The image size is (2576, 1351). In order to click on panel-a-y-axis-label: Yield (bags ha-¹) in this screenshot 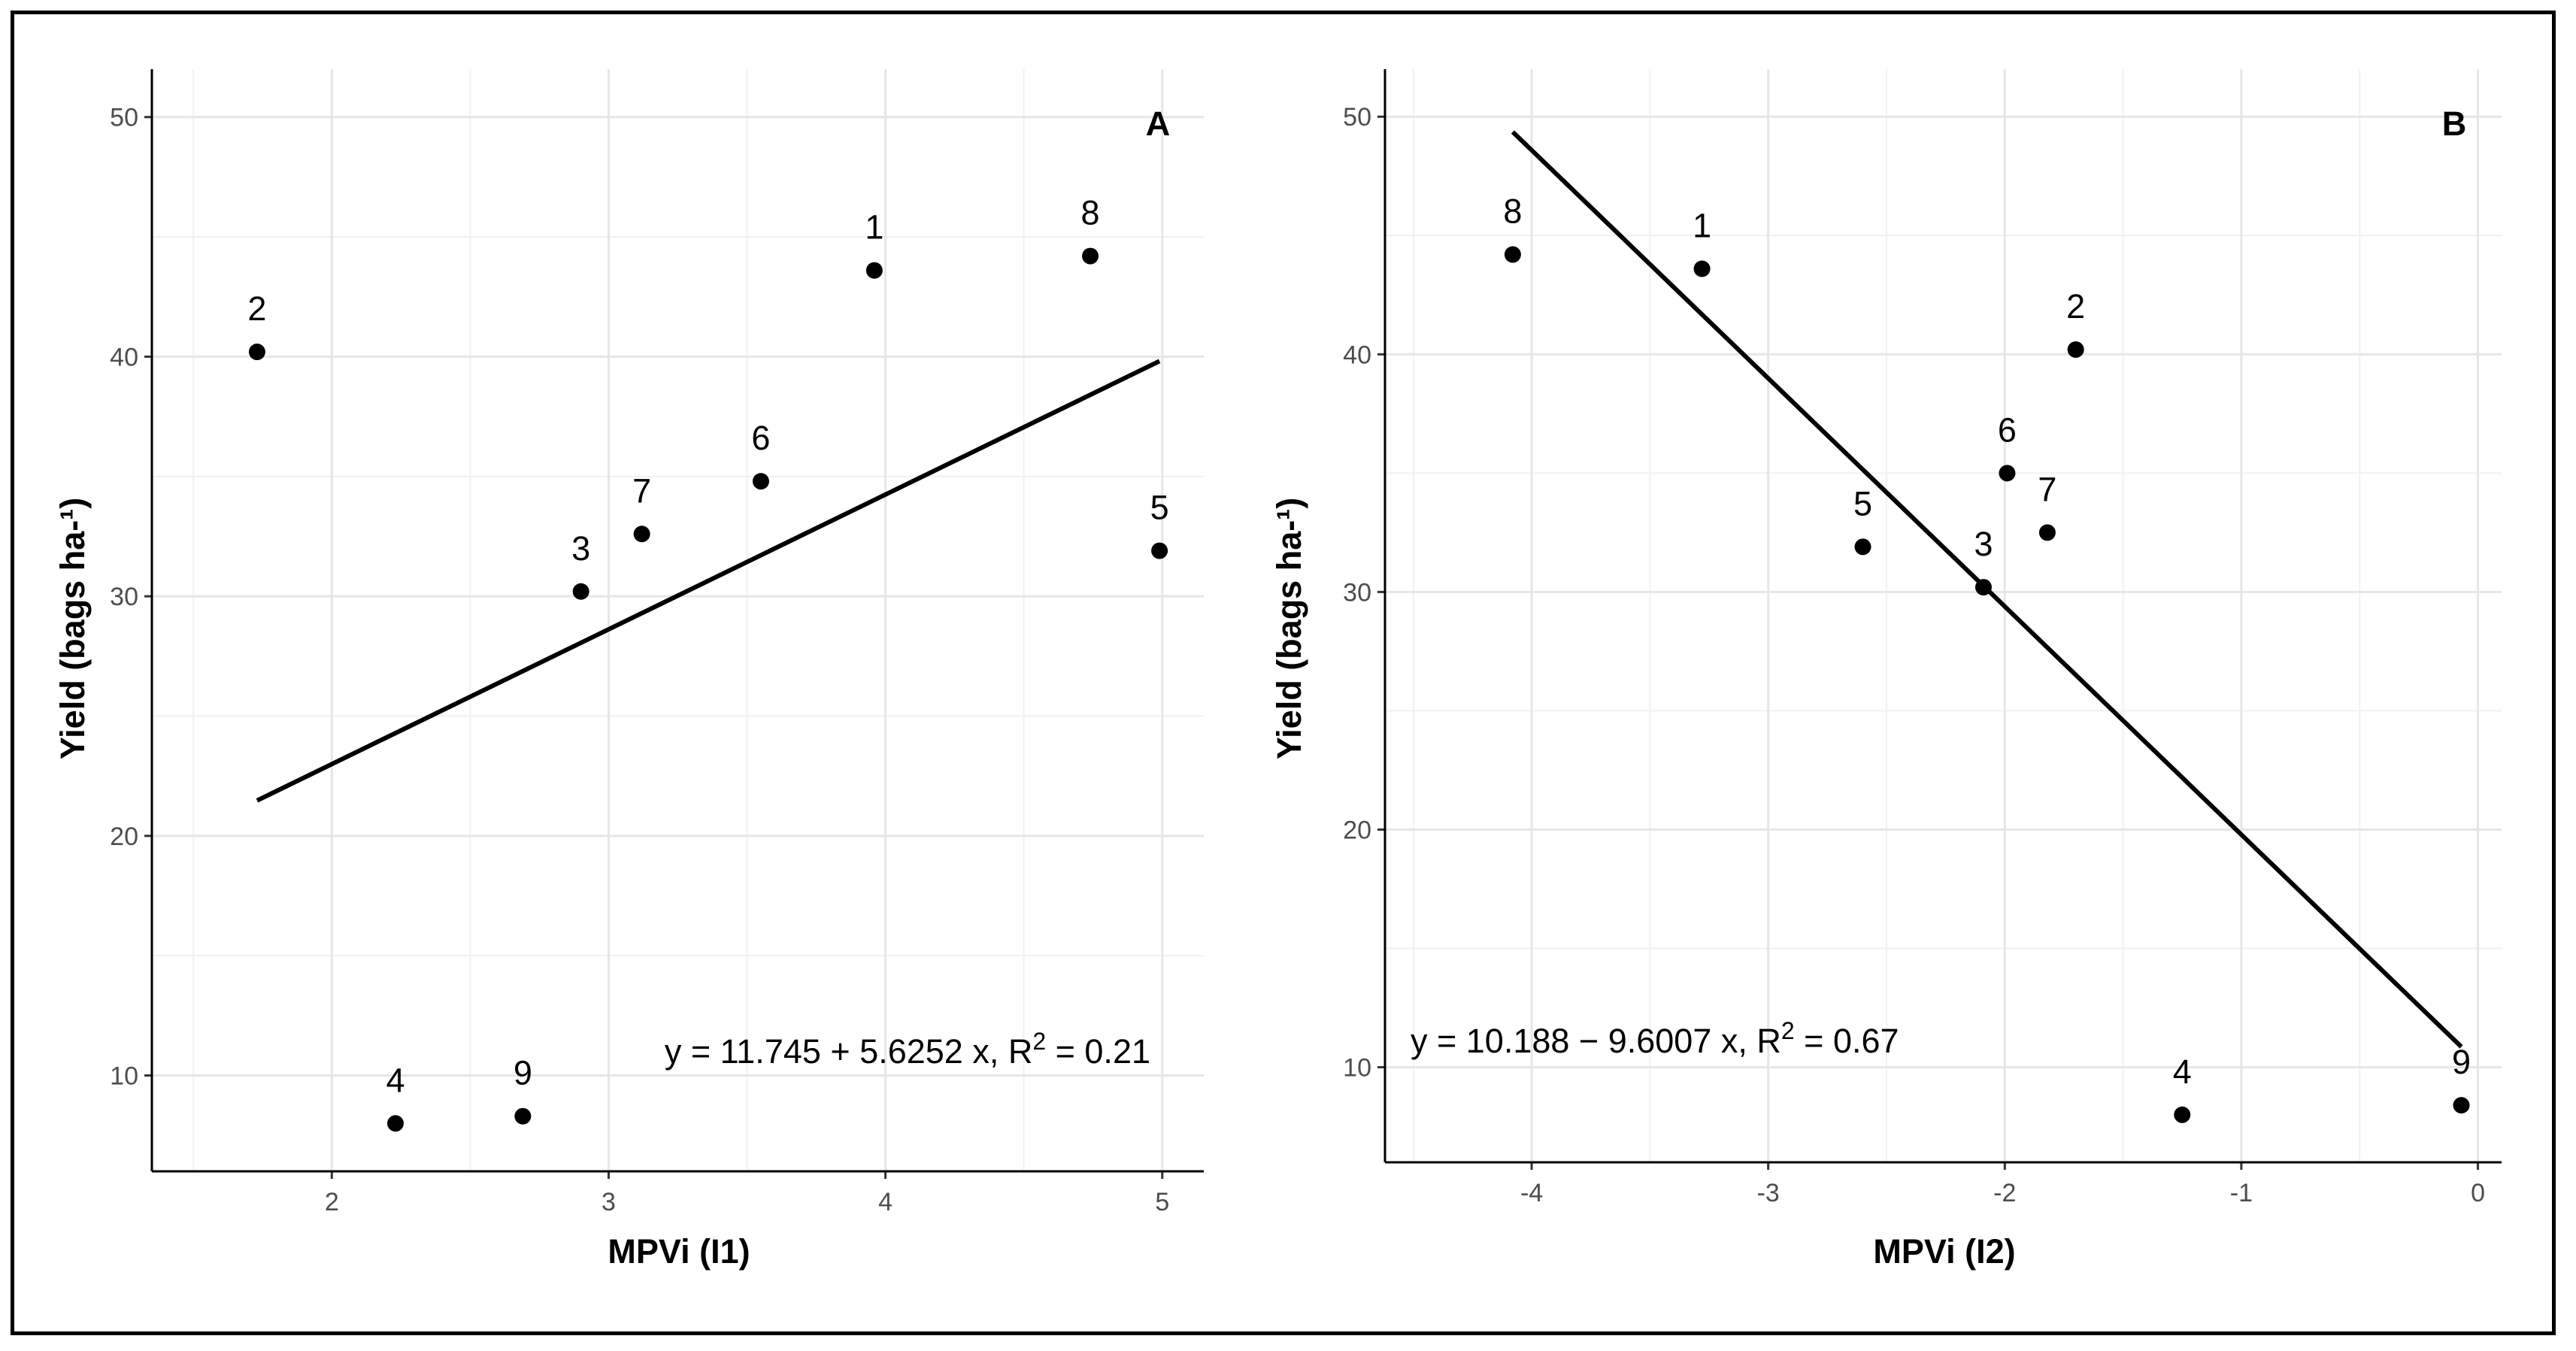, I will do `click(72, 628)`.